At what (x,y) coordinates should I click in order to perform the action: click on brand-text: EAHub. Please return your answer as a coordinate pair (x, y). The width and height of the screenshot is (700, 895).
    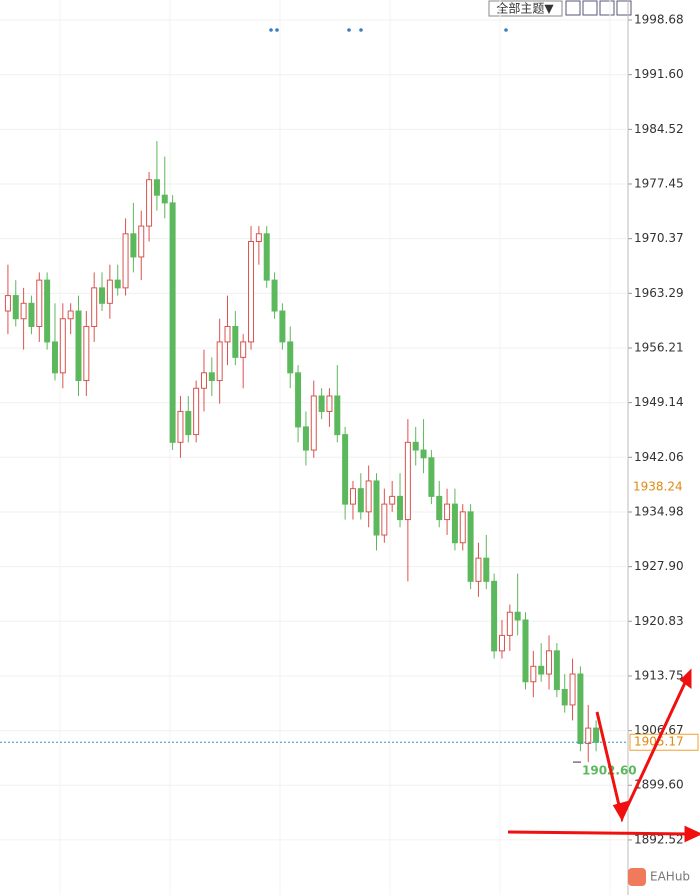
    Looking at the image, I should click on (670, 877).